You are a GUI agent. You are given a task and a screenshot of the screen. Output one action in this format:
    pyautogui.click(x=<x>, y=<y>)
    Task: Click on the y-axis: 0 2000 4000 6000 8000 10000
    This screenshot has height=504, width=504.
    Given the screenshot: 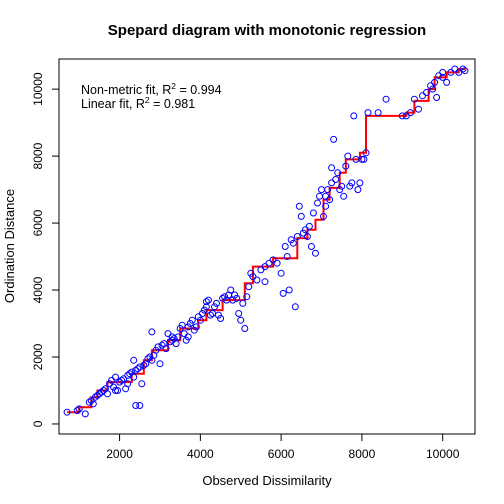 What is the action you would take?
    pyautogui.click(x=45, y=249)
    